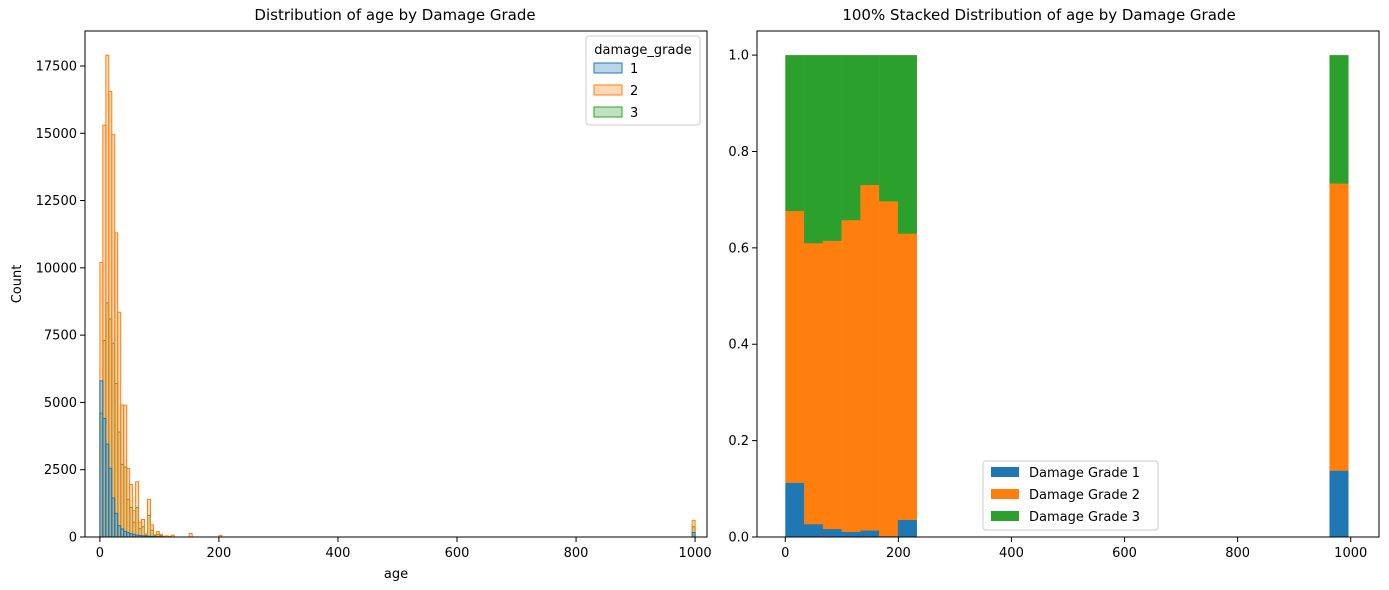 The height and width of the screenshot is (590, 1389). Describe the element at coordinates (56, 134) in the screenshot. I see `y-tick-label: 15000` at that location.